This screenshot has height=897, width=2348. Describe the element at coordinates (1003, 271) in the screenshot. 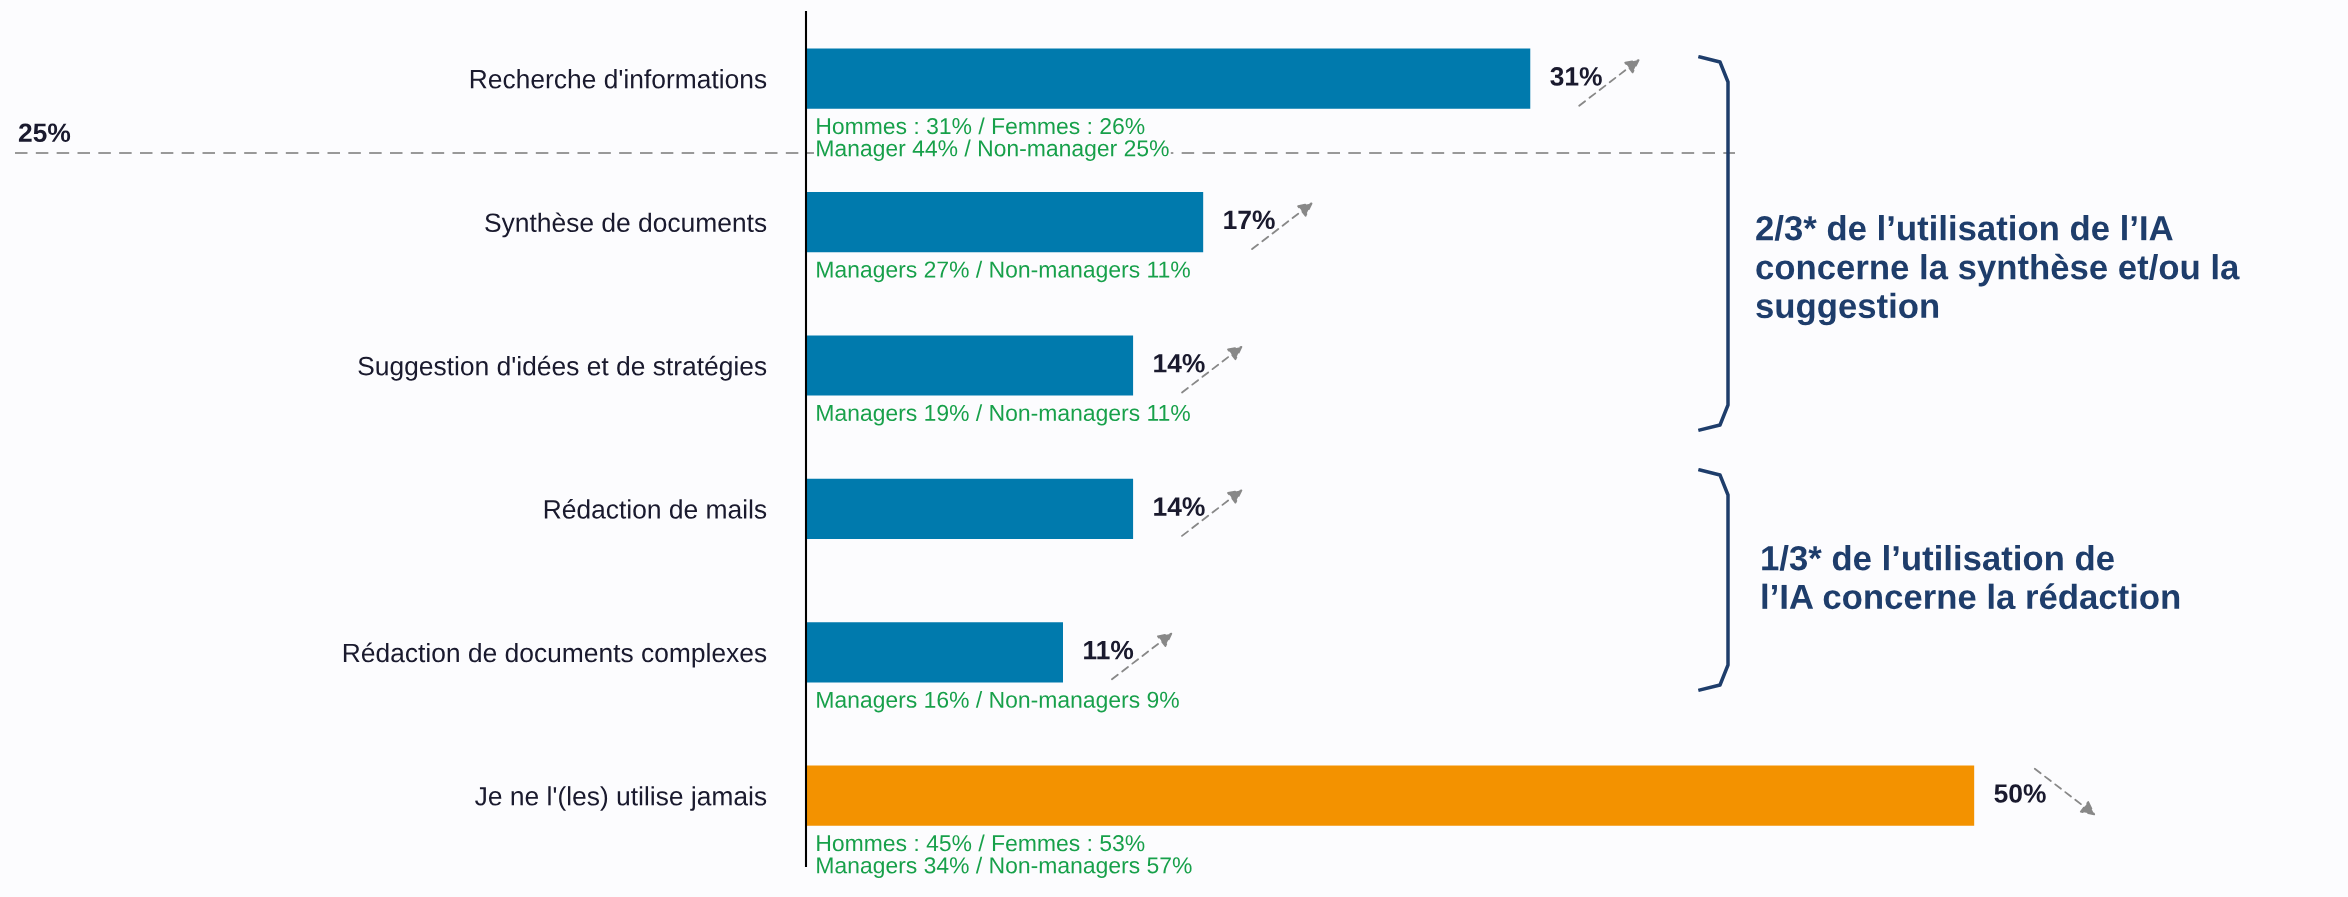

I see `annotation: Managers 27% / Non-managers 11%` at that location.